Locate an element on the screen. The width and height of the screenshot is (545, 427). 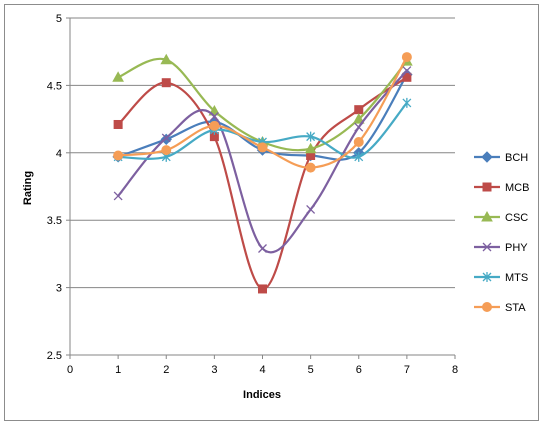
x-tick-label: 6 is located at coordinates (359, 370).